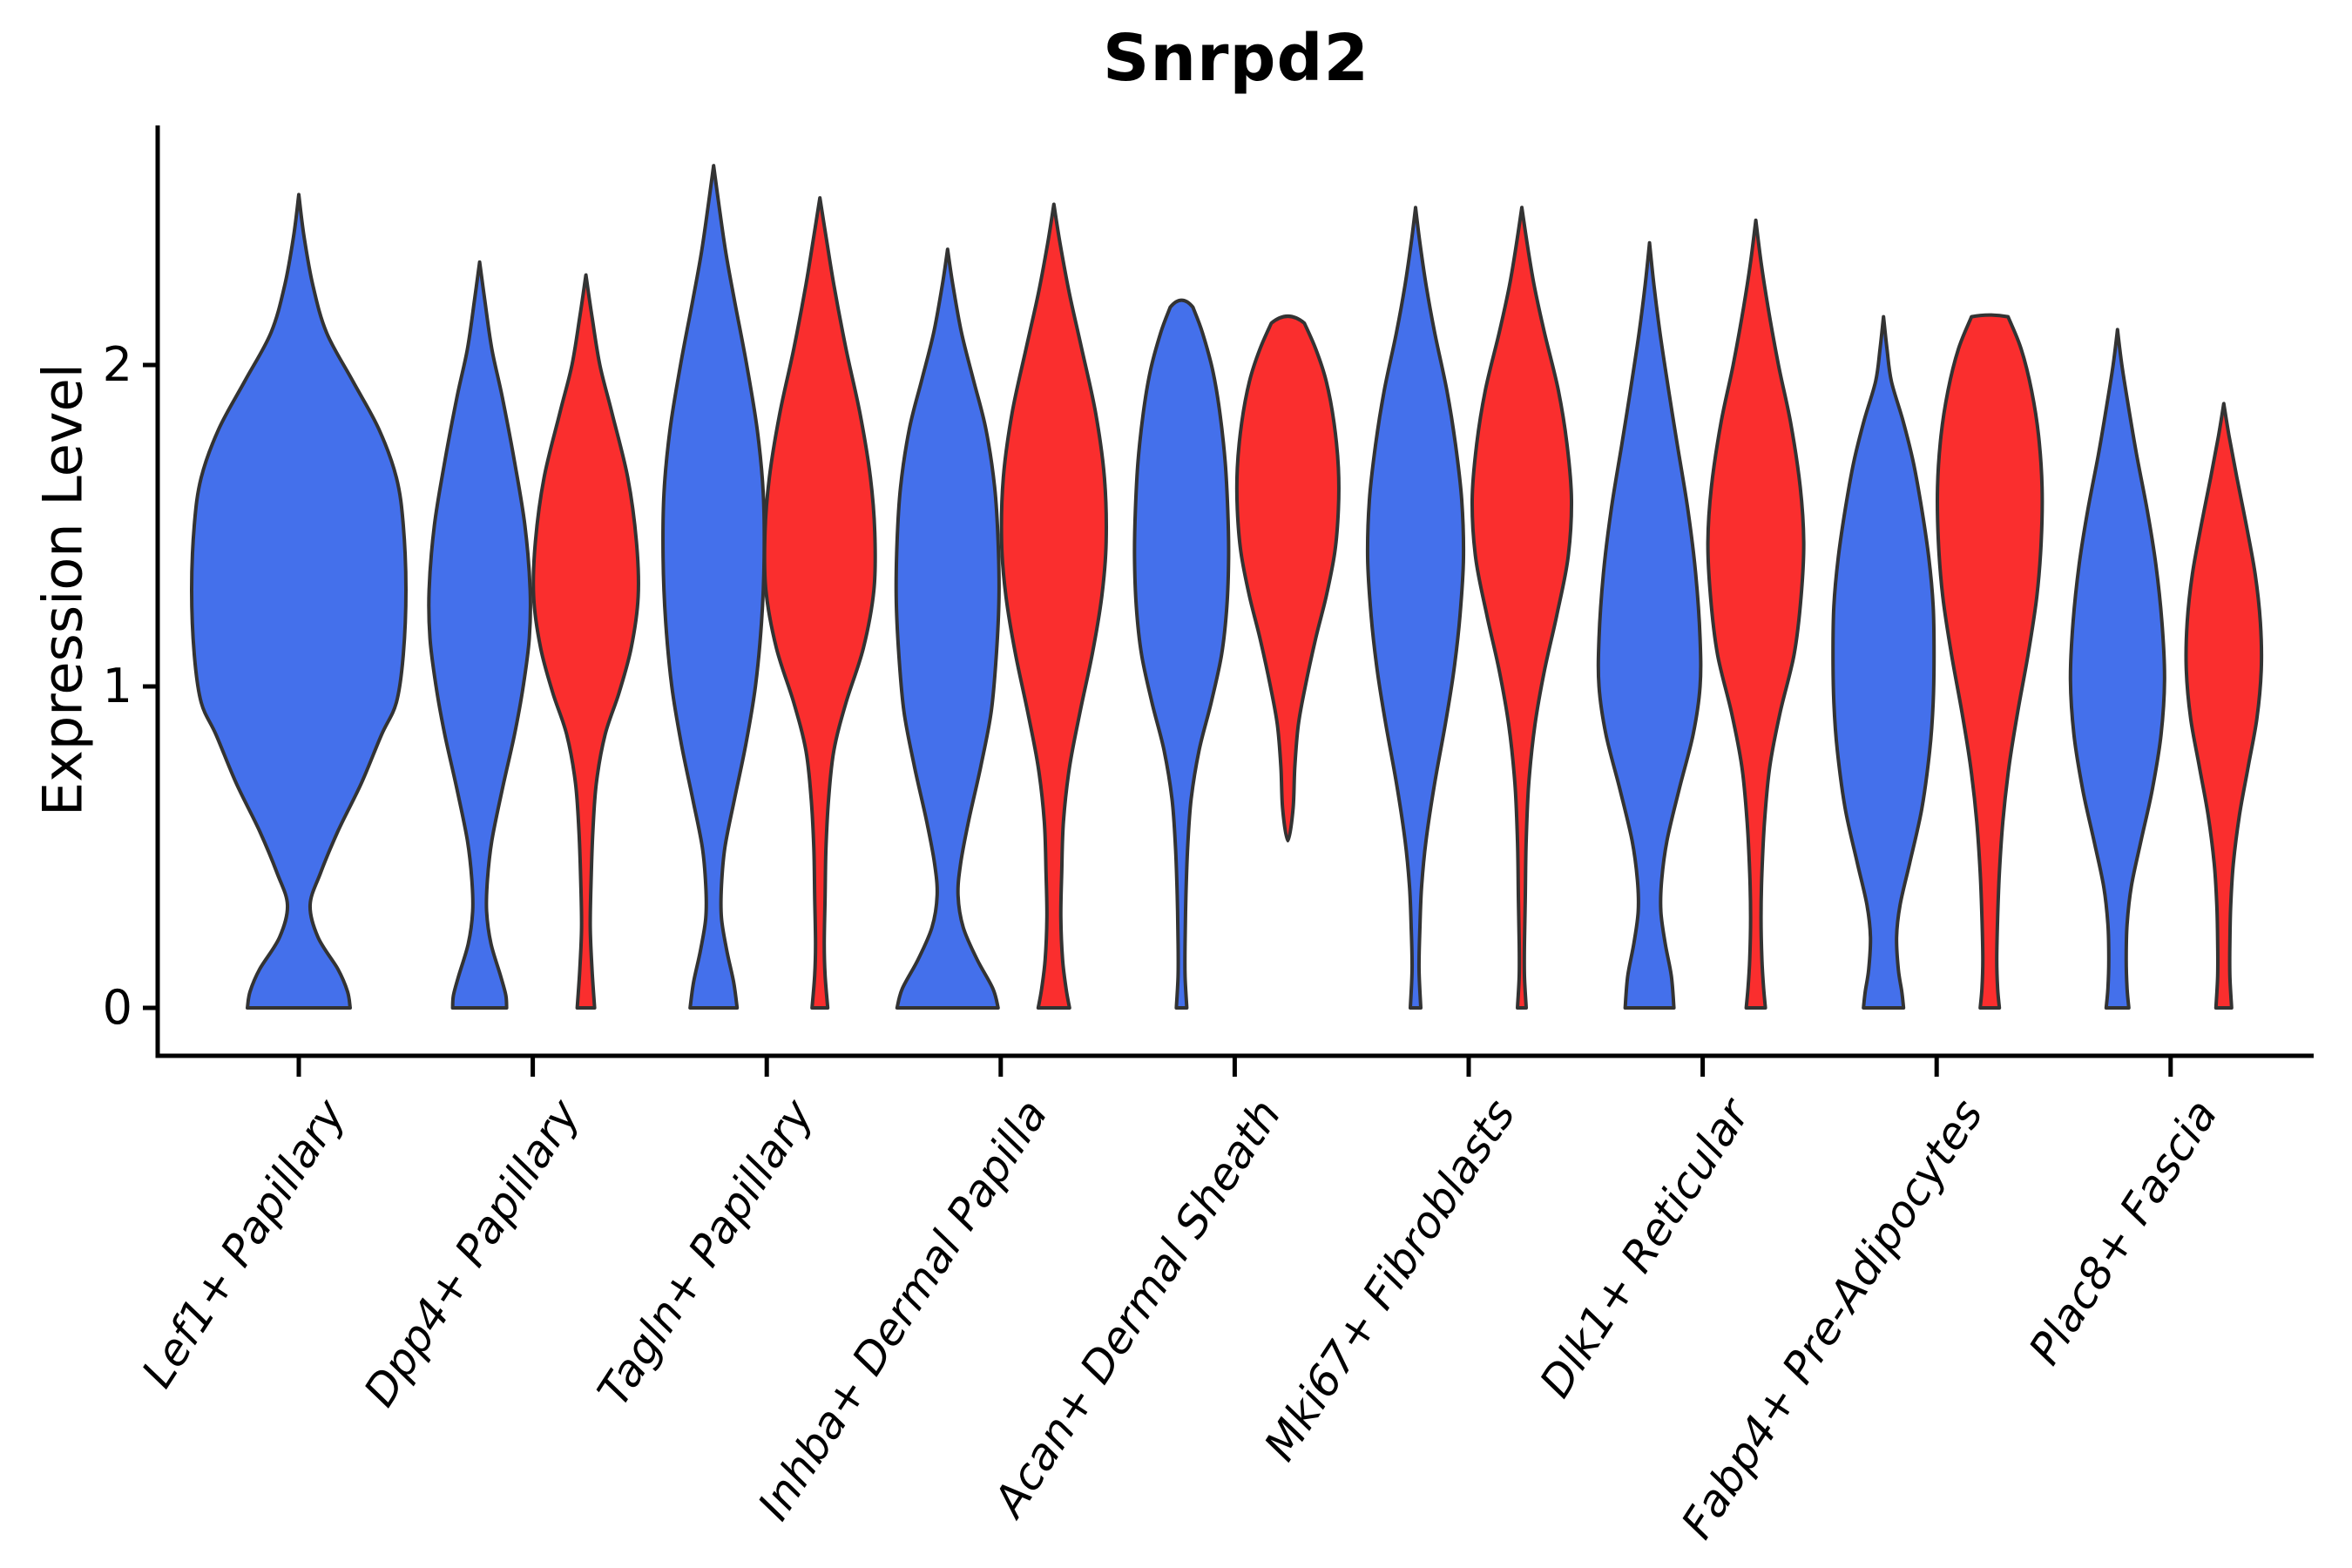  Describe the element at coordinates (1415, 608) in the screenshot. I see `violin-mki67-fibroblasts-blue` at that location.